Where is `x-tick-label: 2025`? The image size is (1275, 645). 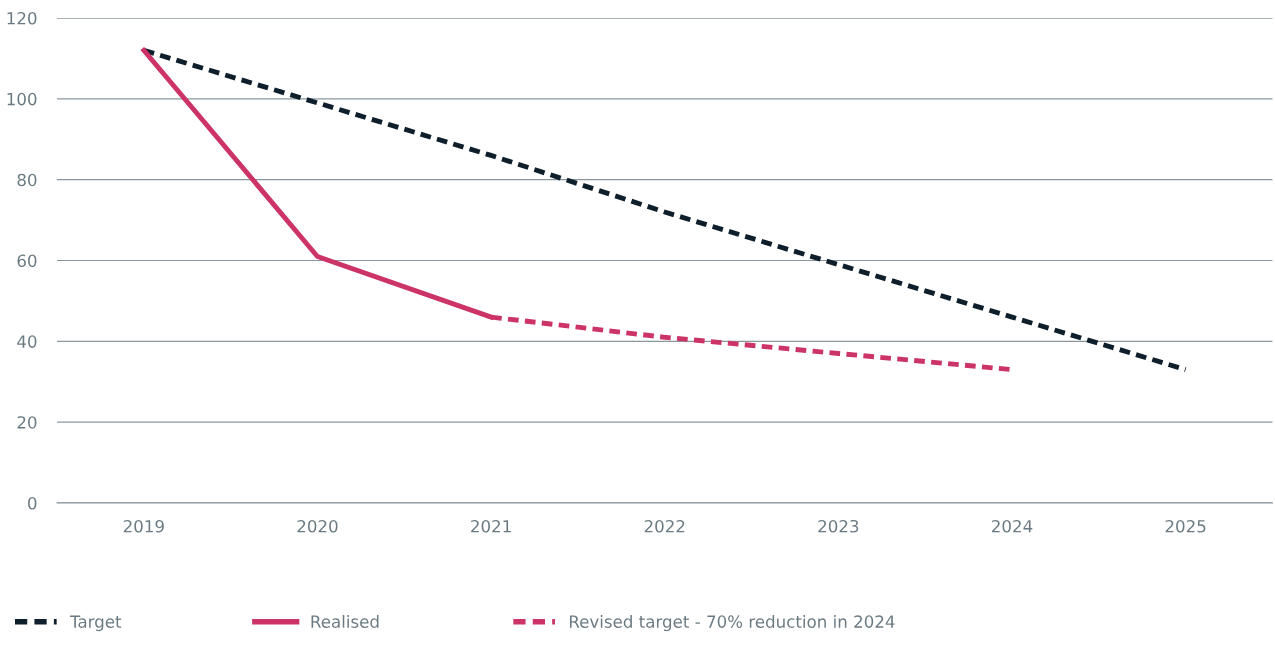 x-tick-label: 2025 is located at coordinates (1185, 526).